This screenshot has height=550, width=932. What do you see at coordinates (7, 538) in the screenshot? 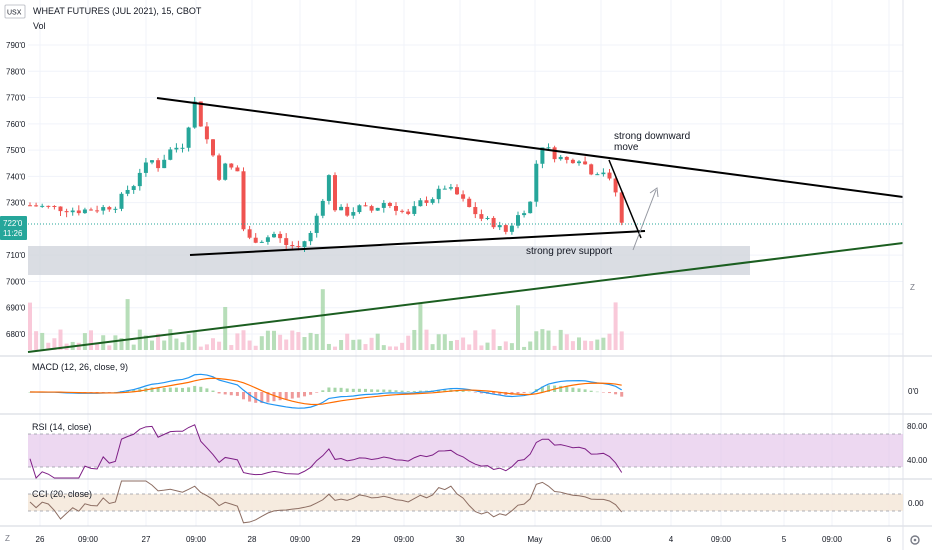
I see `scale-icon: Z` at bounding box center [7, 538].